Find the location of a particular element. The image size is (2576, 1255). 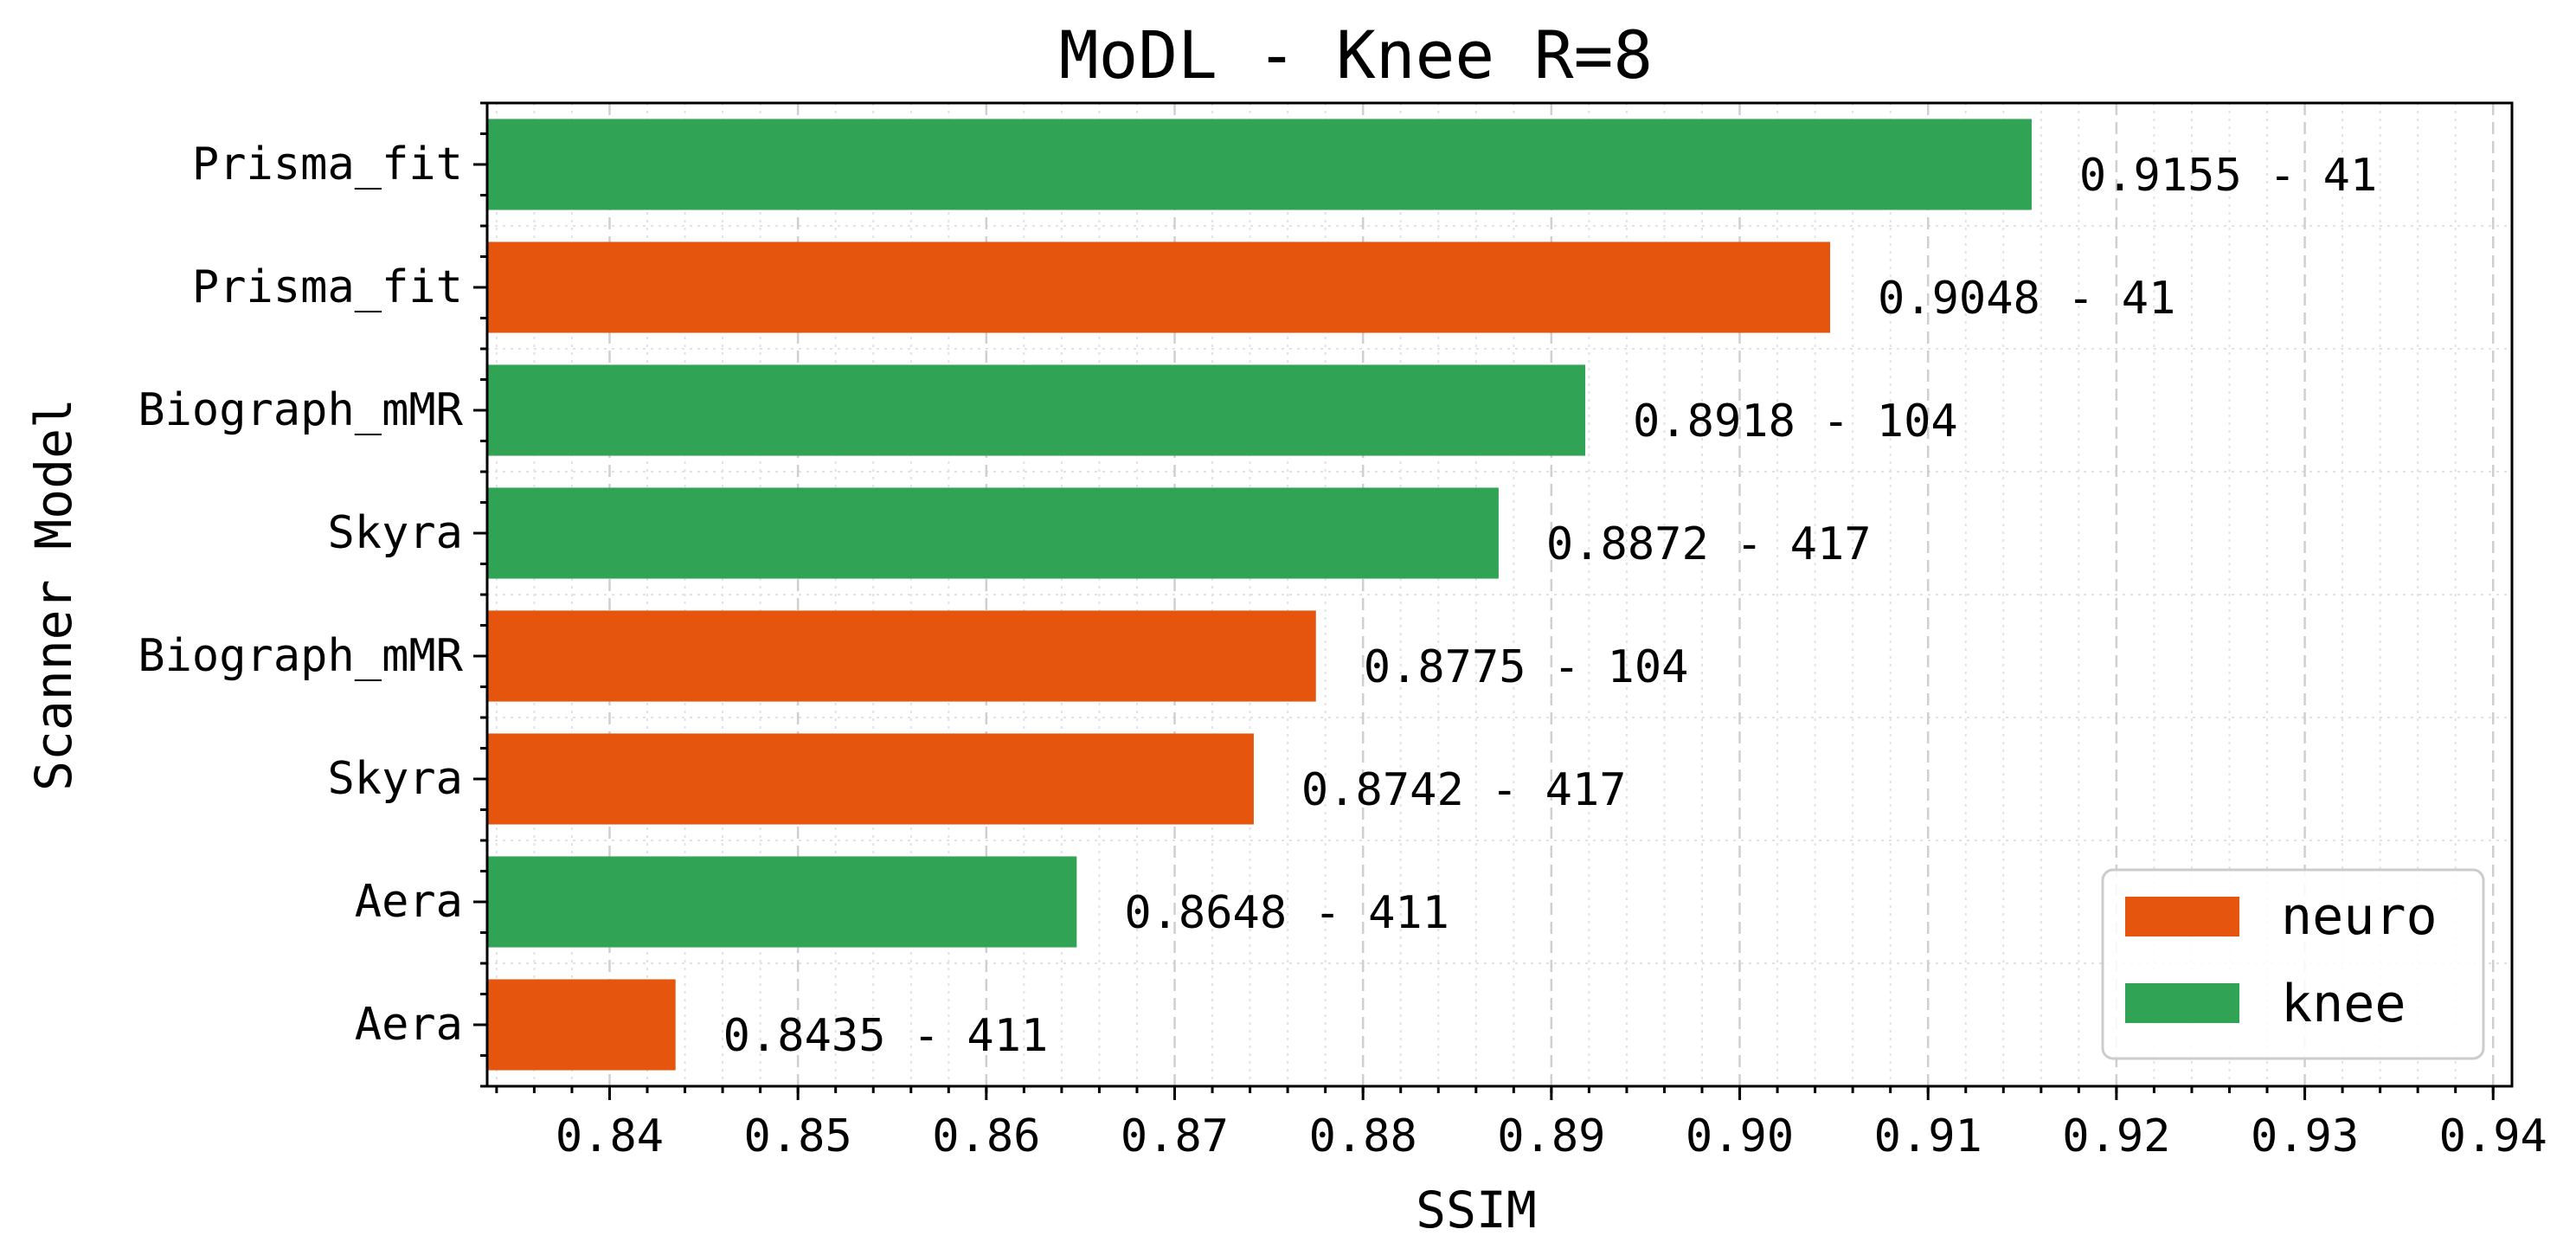

bar-value-label: 0.9048 - 41 is located at coordinates (2027, 299).